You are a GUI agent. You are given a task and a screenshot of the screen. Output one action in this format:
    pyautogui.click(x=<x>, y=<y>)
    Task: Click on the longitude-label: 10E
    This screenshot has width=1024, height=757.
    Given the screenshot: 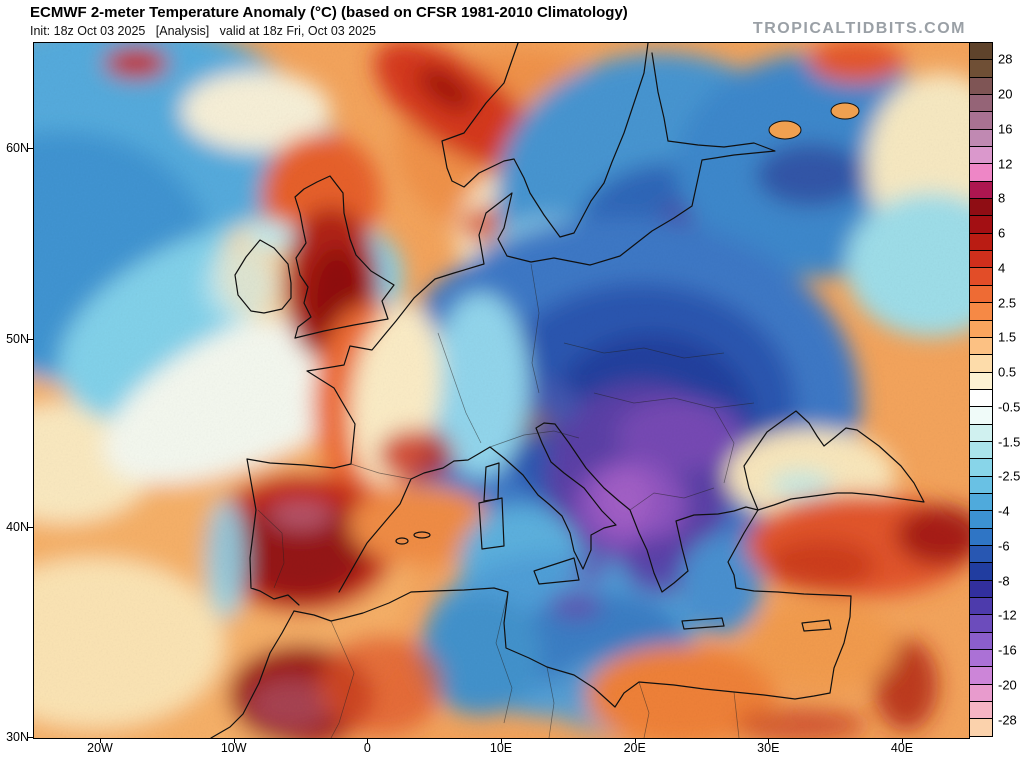 What is the action you would take?
    pyautogui.click(x=501, y=748)
    